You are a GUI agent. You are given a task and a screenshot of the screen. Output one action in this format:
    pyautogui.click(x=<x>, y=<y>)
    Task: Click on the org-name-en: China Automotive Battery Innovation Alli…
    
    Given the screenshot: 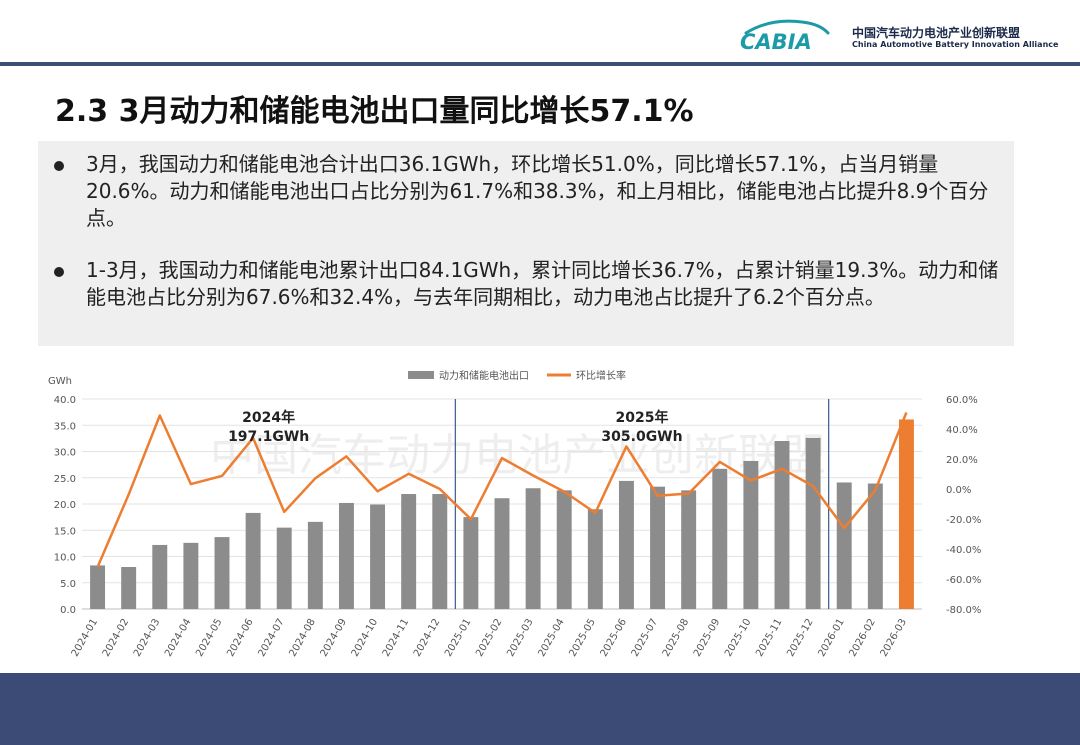 What is the action you would take?
    pyautogui.click(x=955, y=44)
    